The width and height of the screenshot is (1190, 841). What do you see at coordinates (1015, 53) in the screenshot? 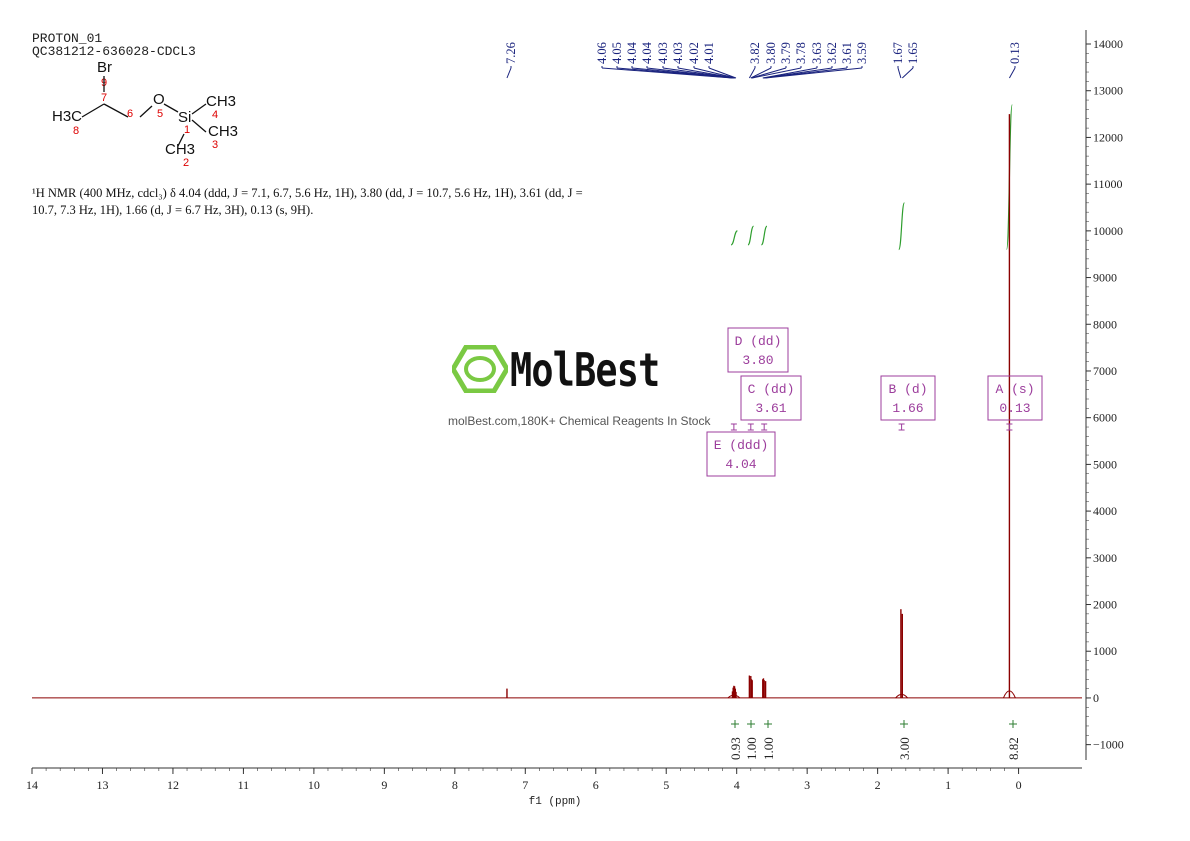
I see `peak-label: 0.13` at bounding box center [1015, 53].